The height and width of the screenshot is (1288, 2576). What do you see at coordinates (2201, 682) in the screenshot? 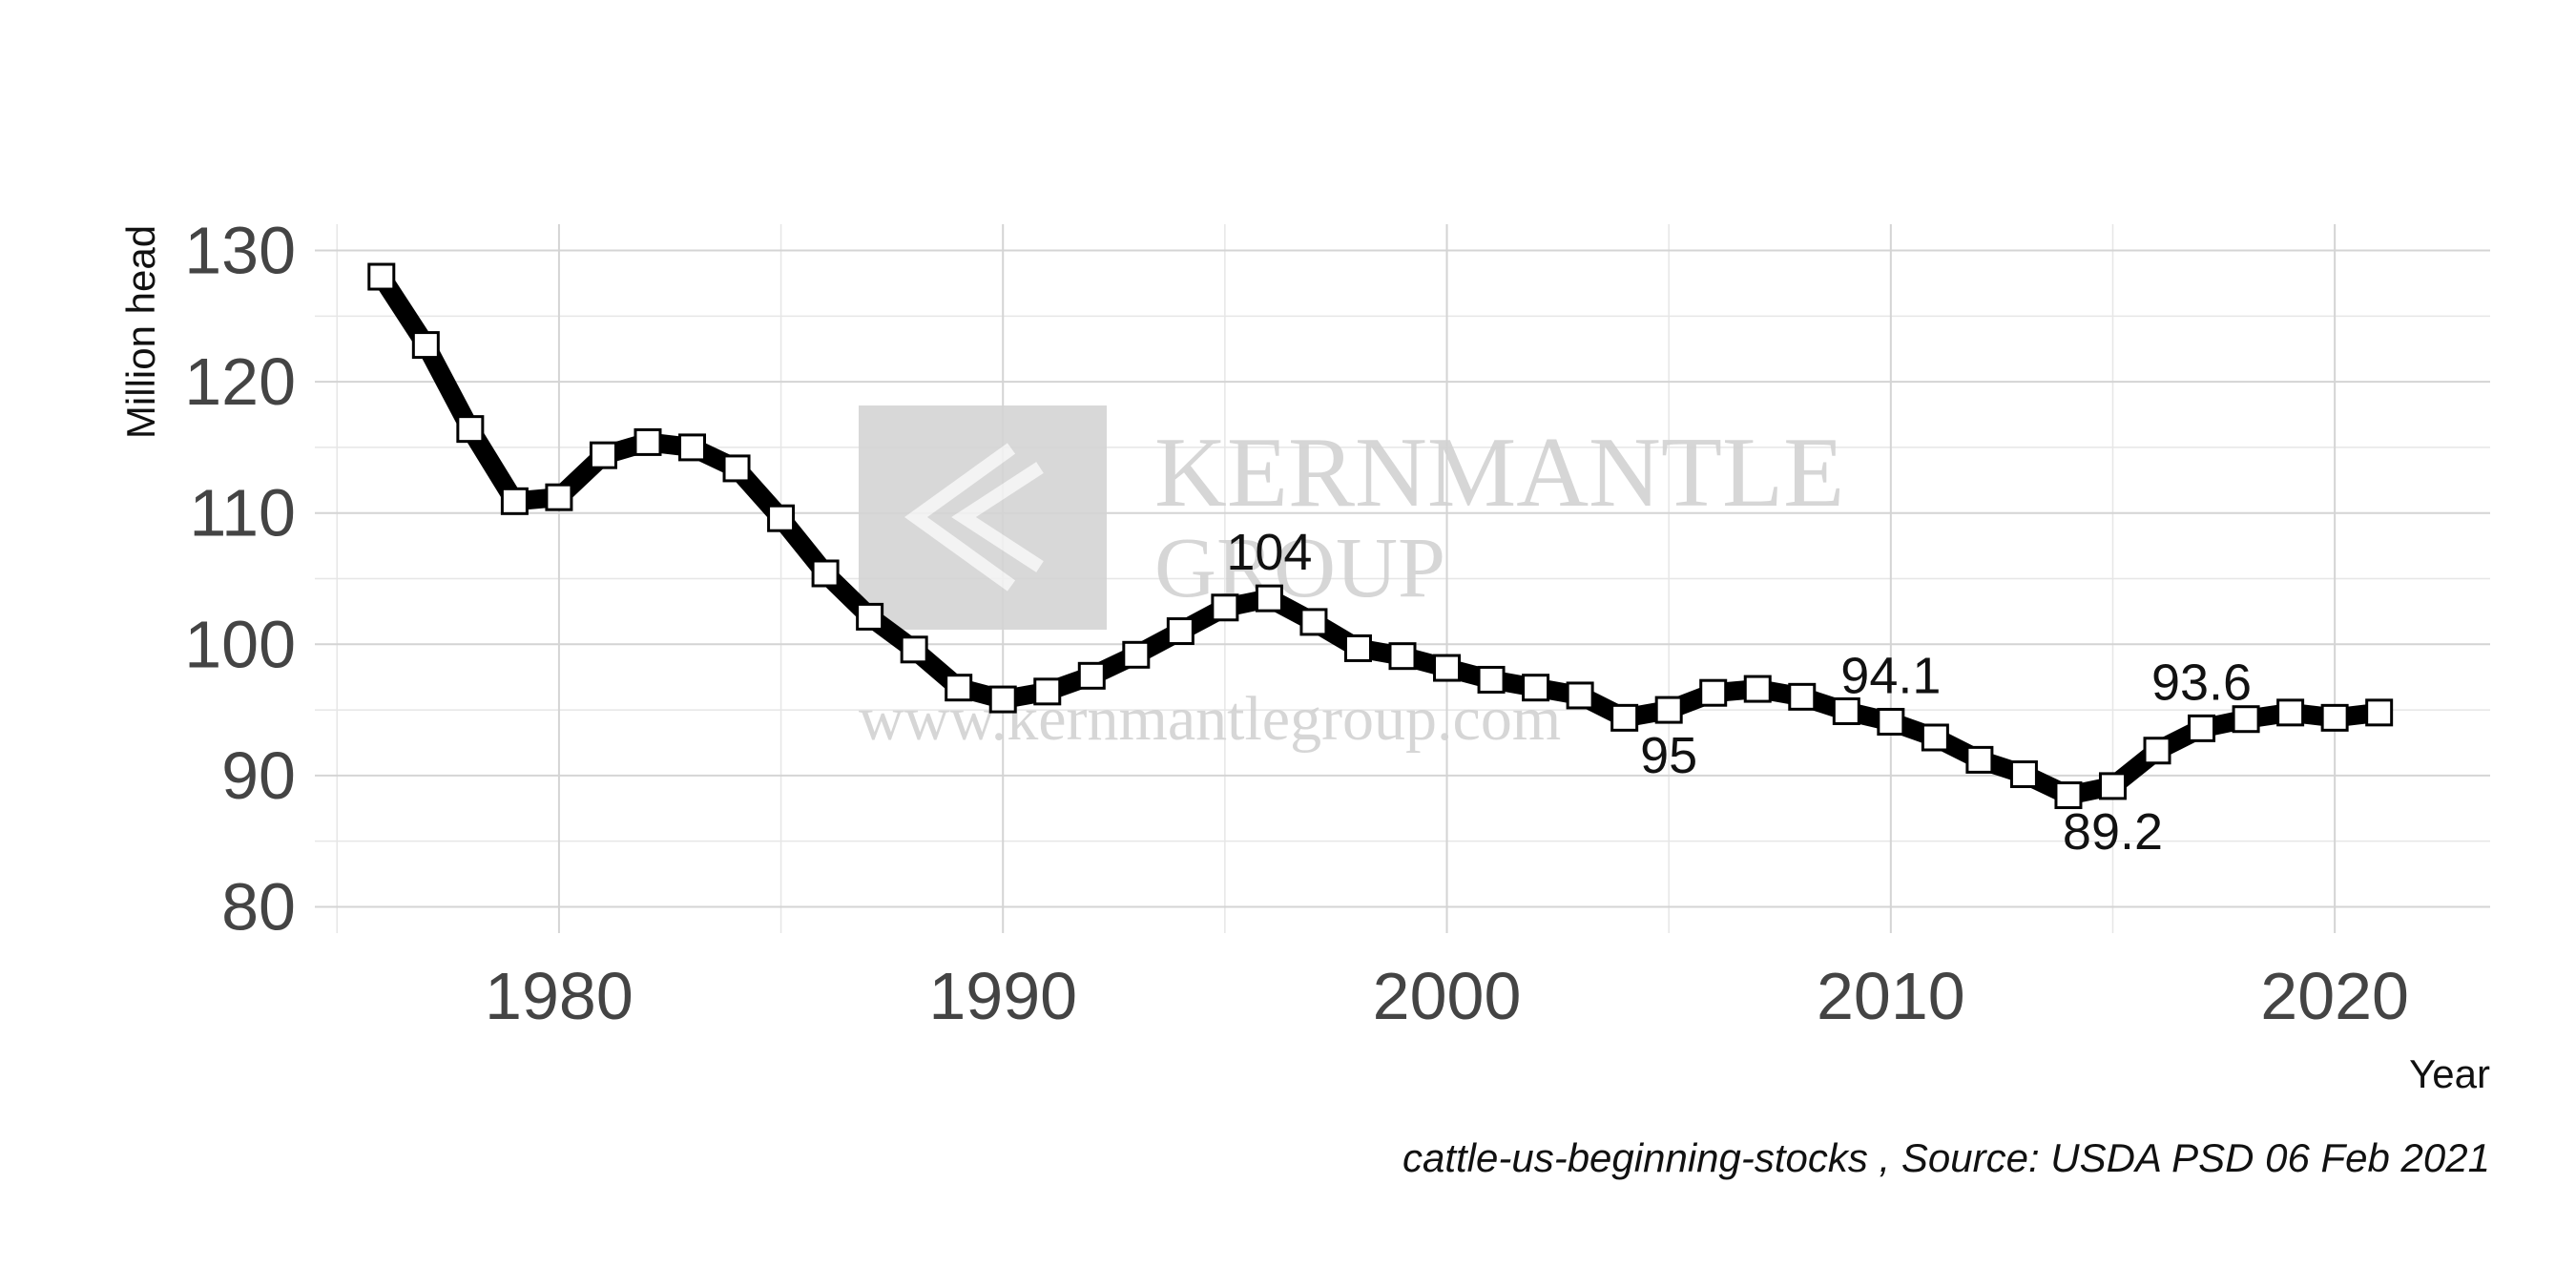
I see `data-label: 93.6` at bounding box center [2201, 682].